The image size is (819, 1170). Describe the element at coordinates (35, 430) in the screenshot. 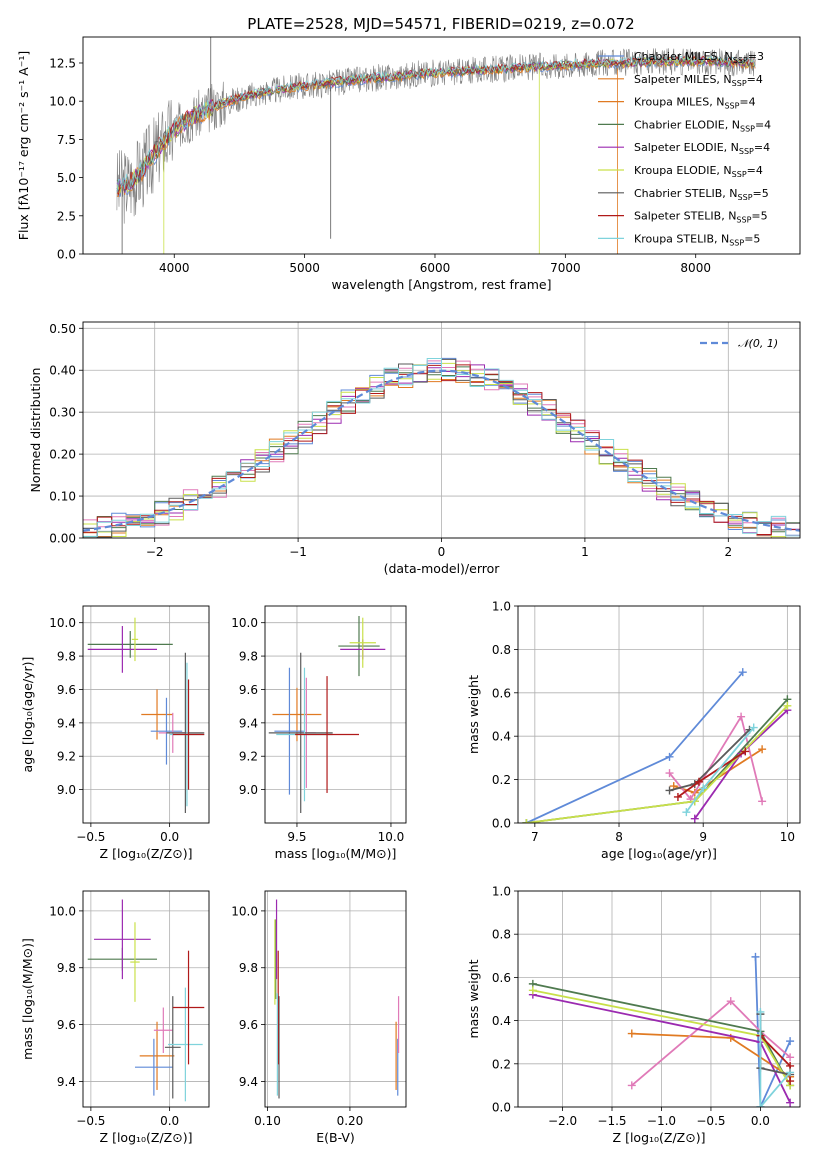

I see `y-axis-label: Normed distribution` at that location.